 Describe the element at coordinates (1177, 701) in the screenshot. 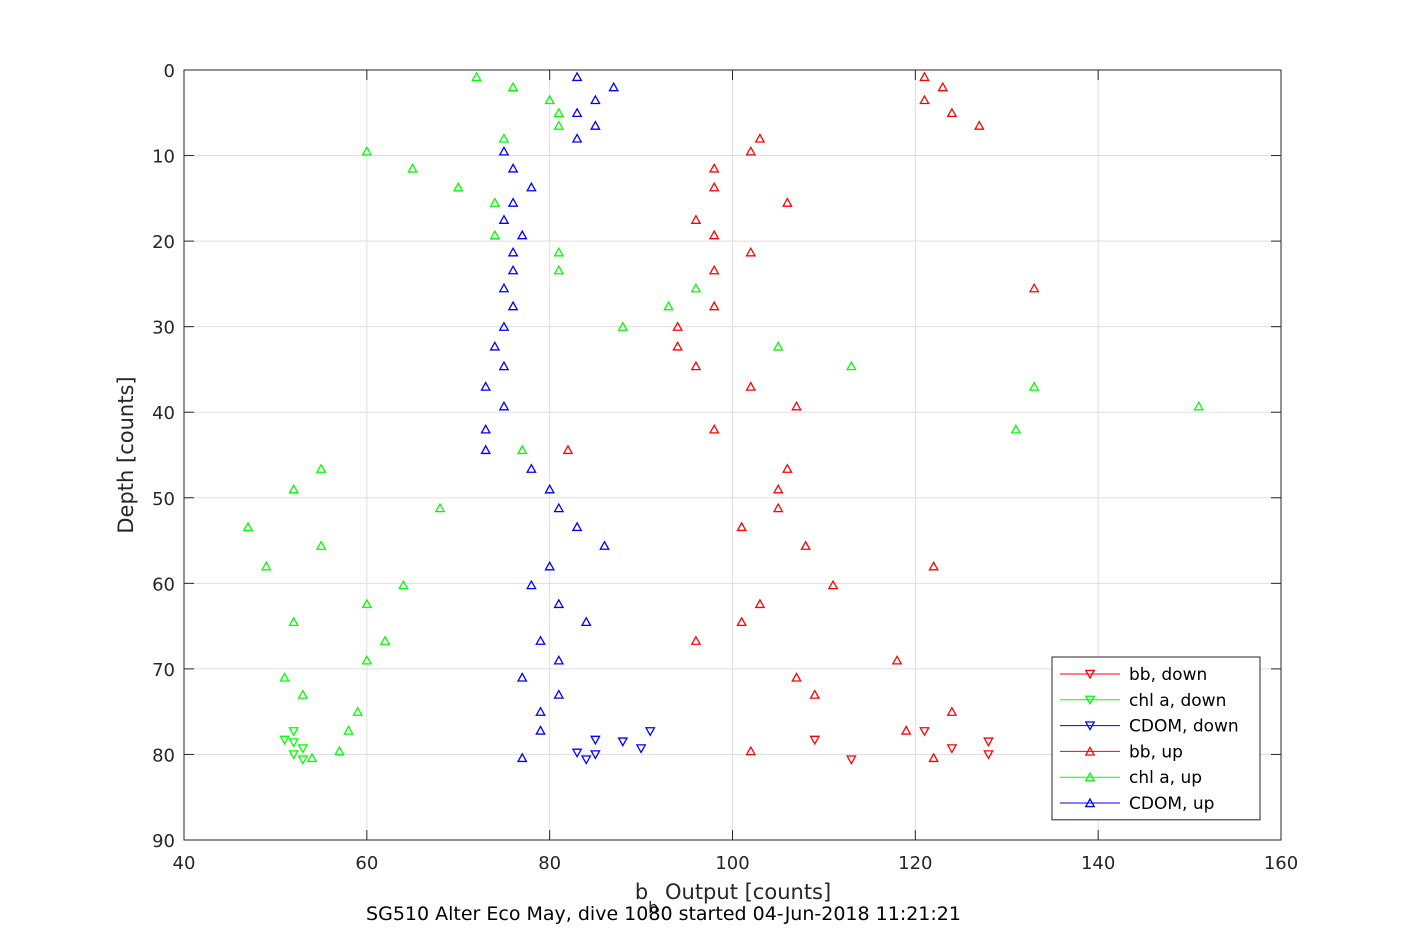

I see `legend-label: chl a, down` at that location.